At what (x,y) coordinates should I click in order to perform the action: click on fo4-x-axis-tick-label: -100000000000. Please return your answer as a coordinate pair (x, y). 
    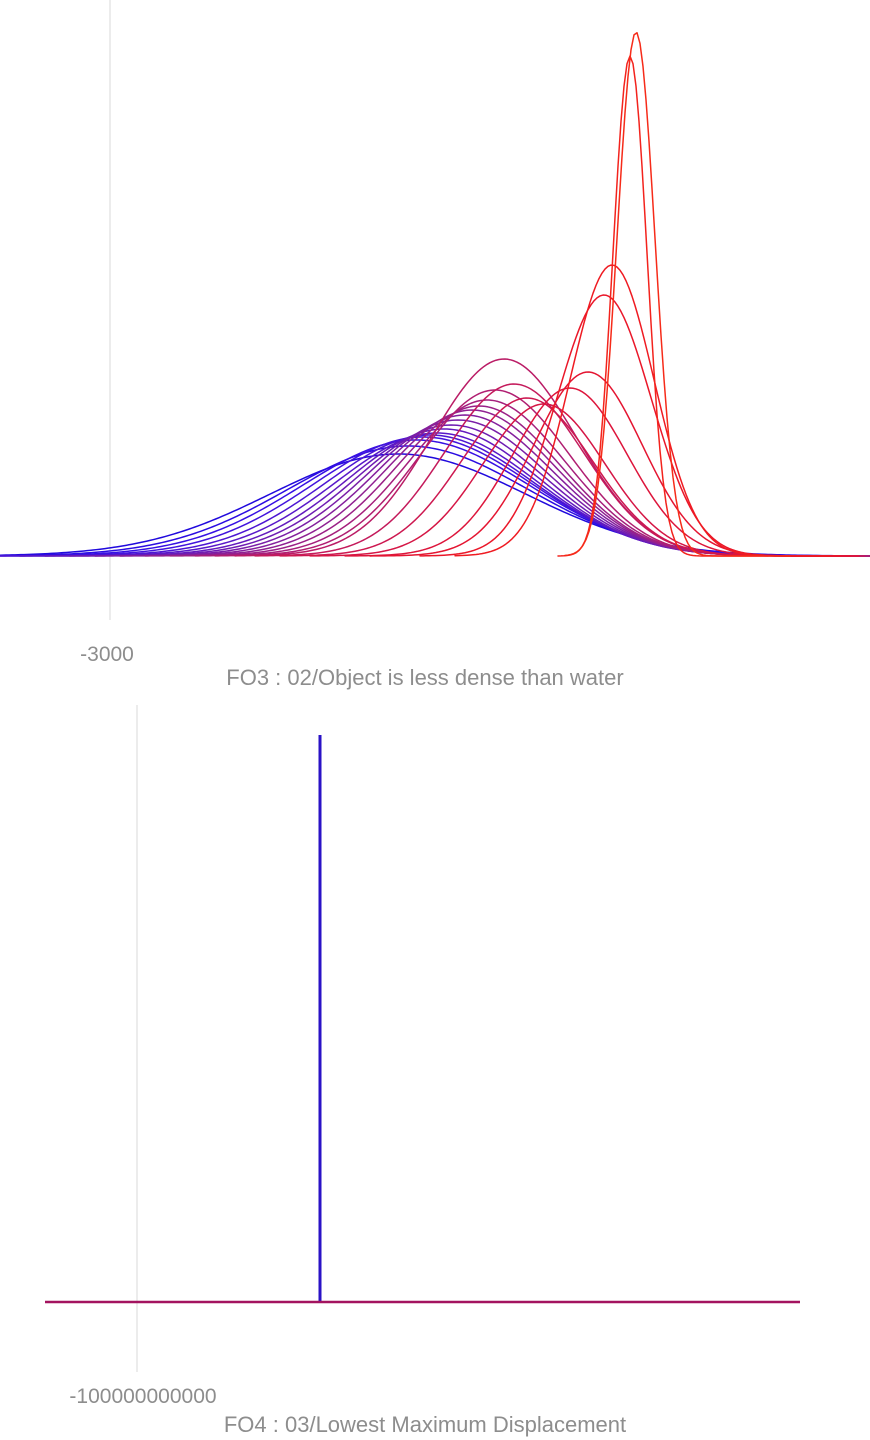
    Looking at the image, I should click on (143, 1396).